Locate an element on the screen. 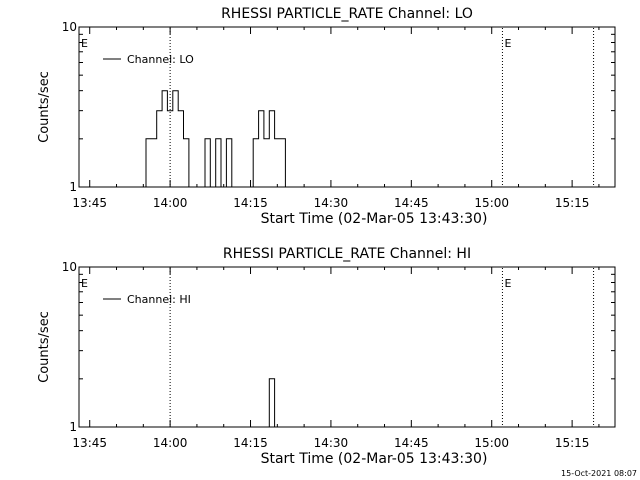 The image size is (640, 480). chart-title: RHESSI PARTICLE_RATE Channel: HI is located at coordinates (347, 254).